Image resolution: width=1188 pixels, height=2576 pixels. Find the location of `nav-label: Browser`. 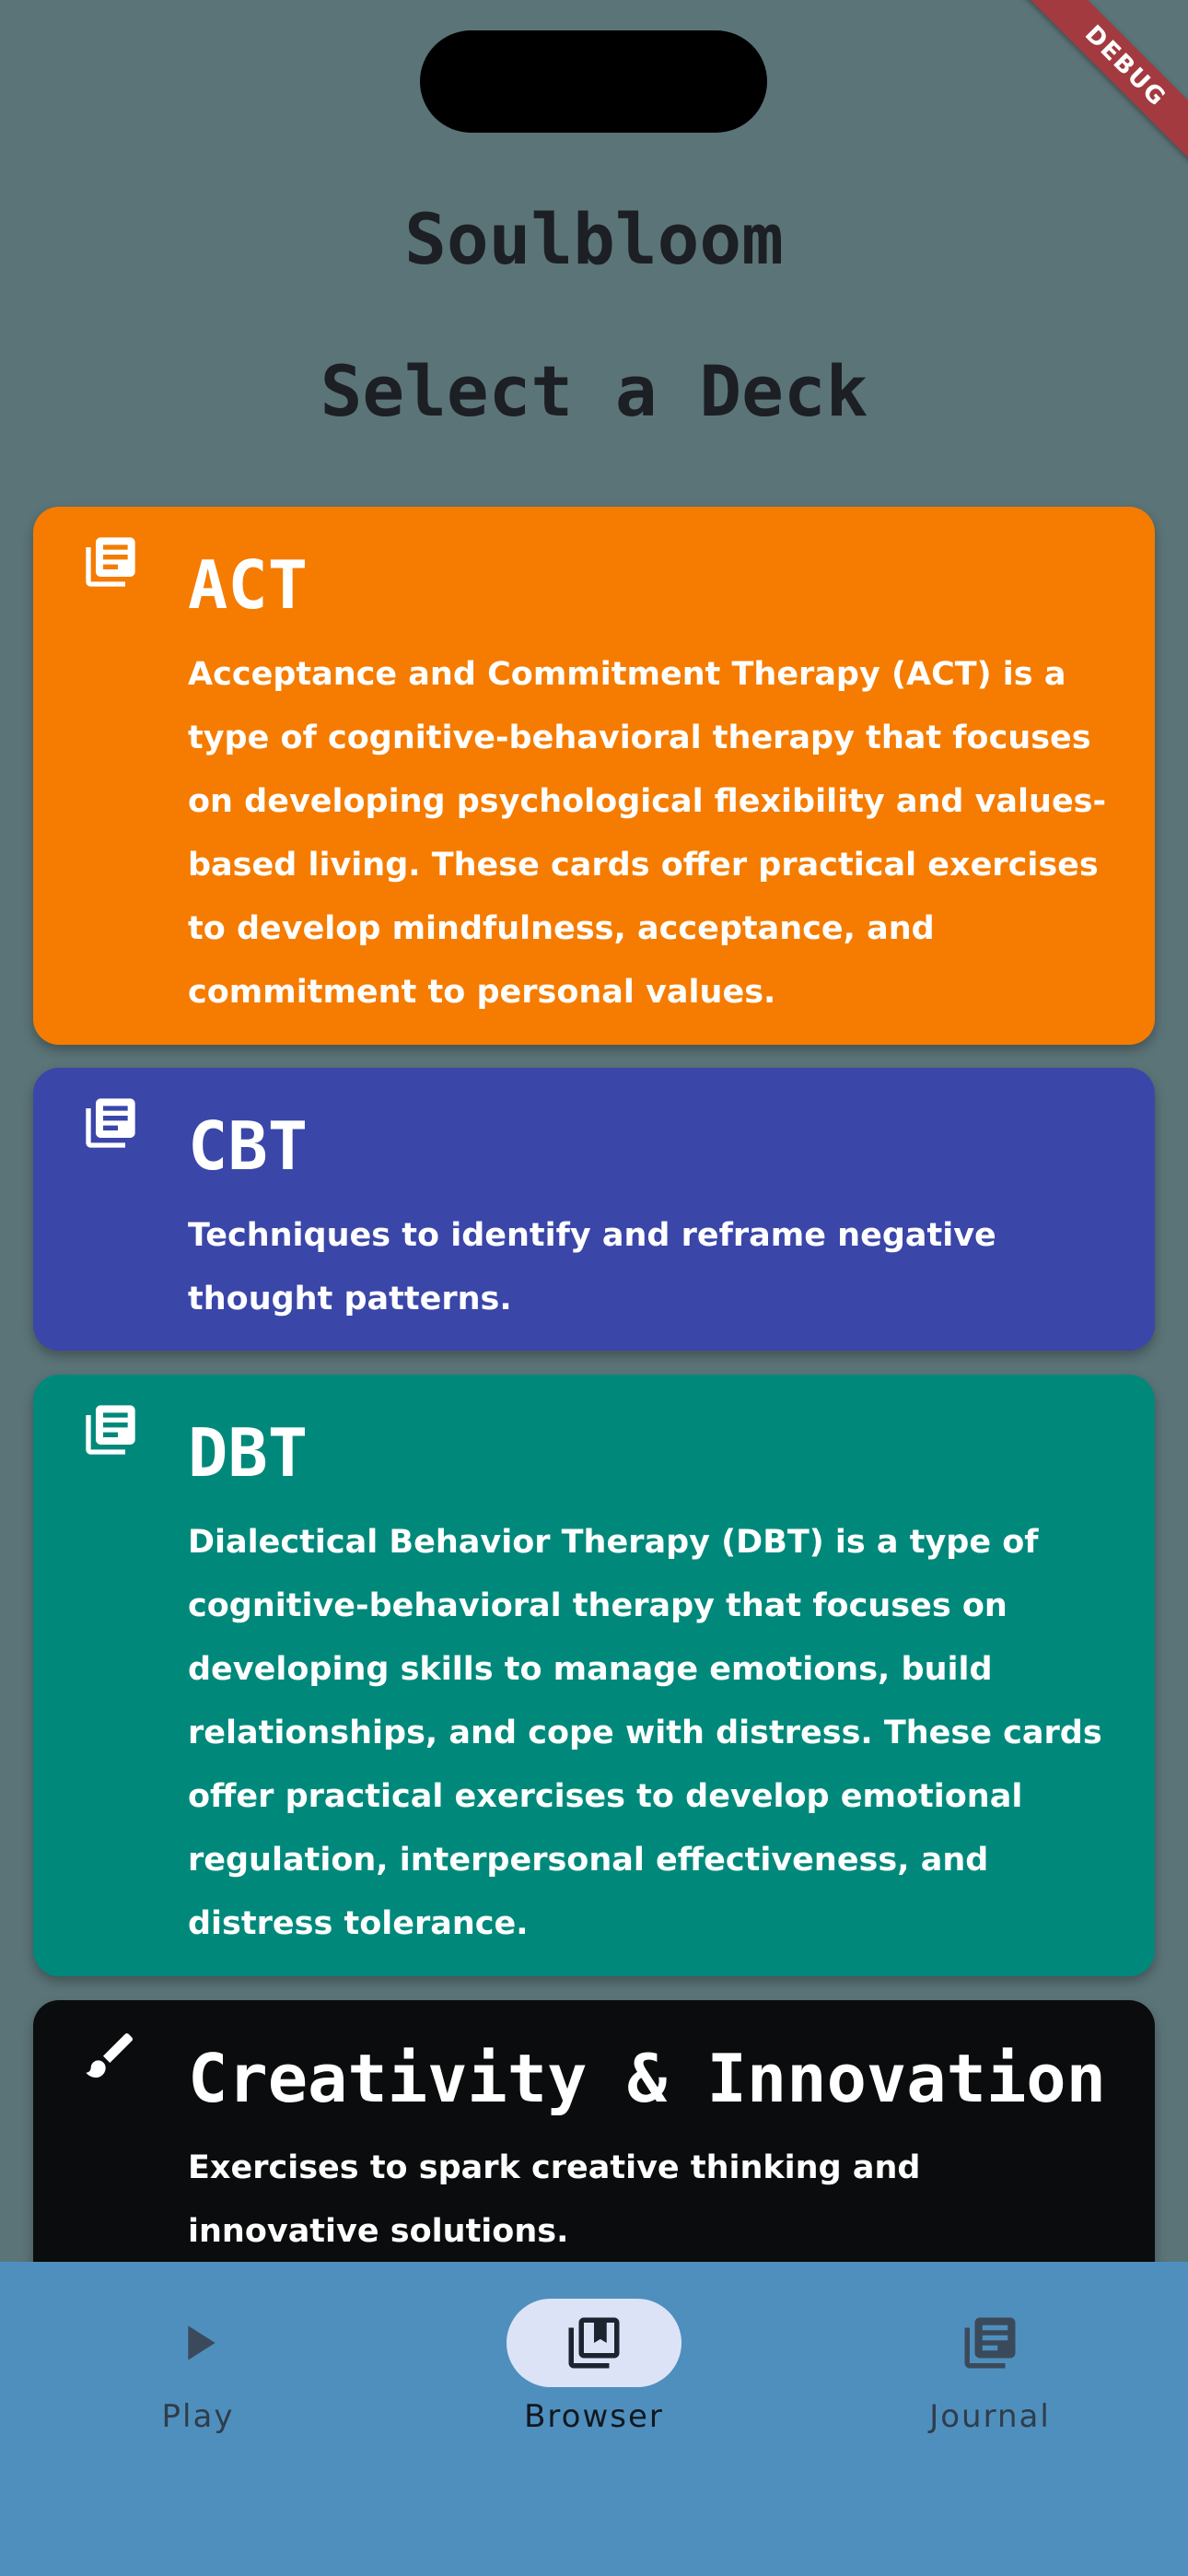

nav-label: Browser is located at coordinates (594, 2416).